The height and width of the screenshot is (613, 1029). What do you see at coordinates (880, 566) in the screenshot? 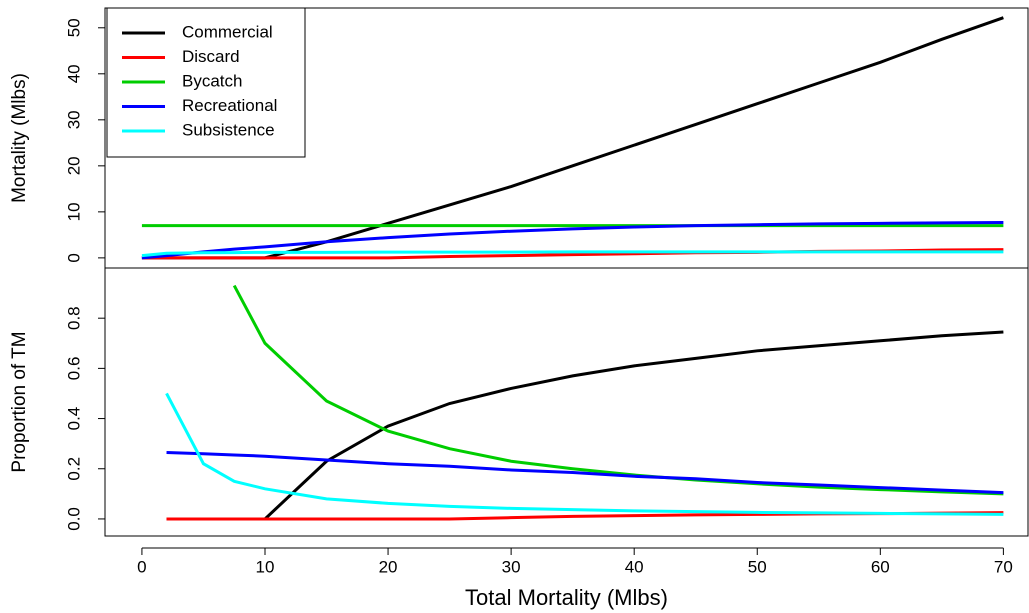
I see `x-tick-label: 60` at bounding box center [880, 566].